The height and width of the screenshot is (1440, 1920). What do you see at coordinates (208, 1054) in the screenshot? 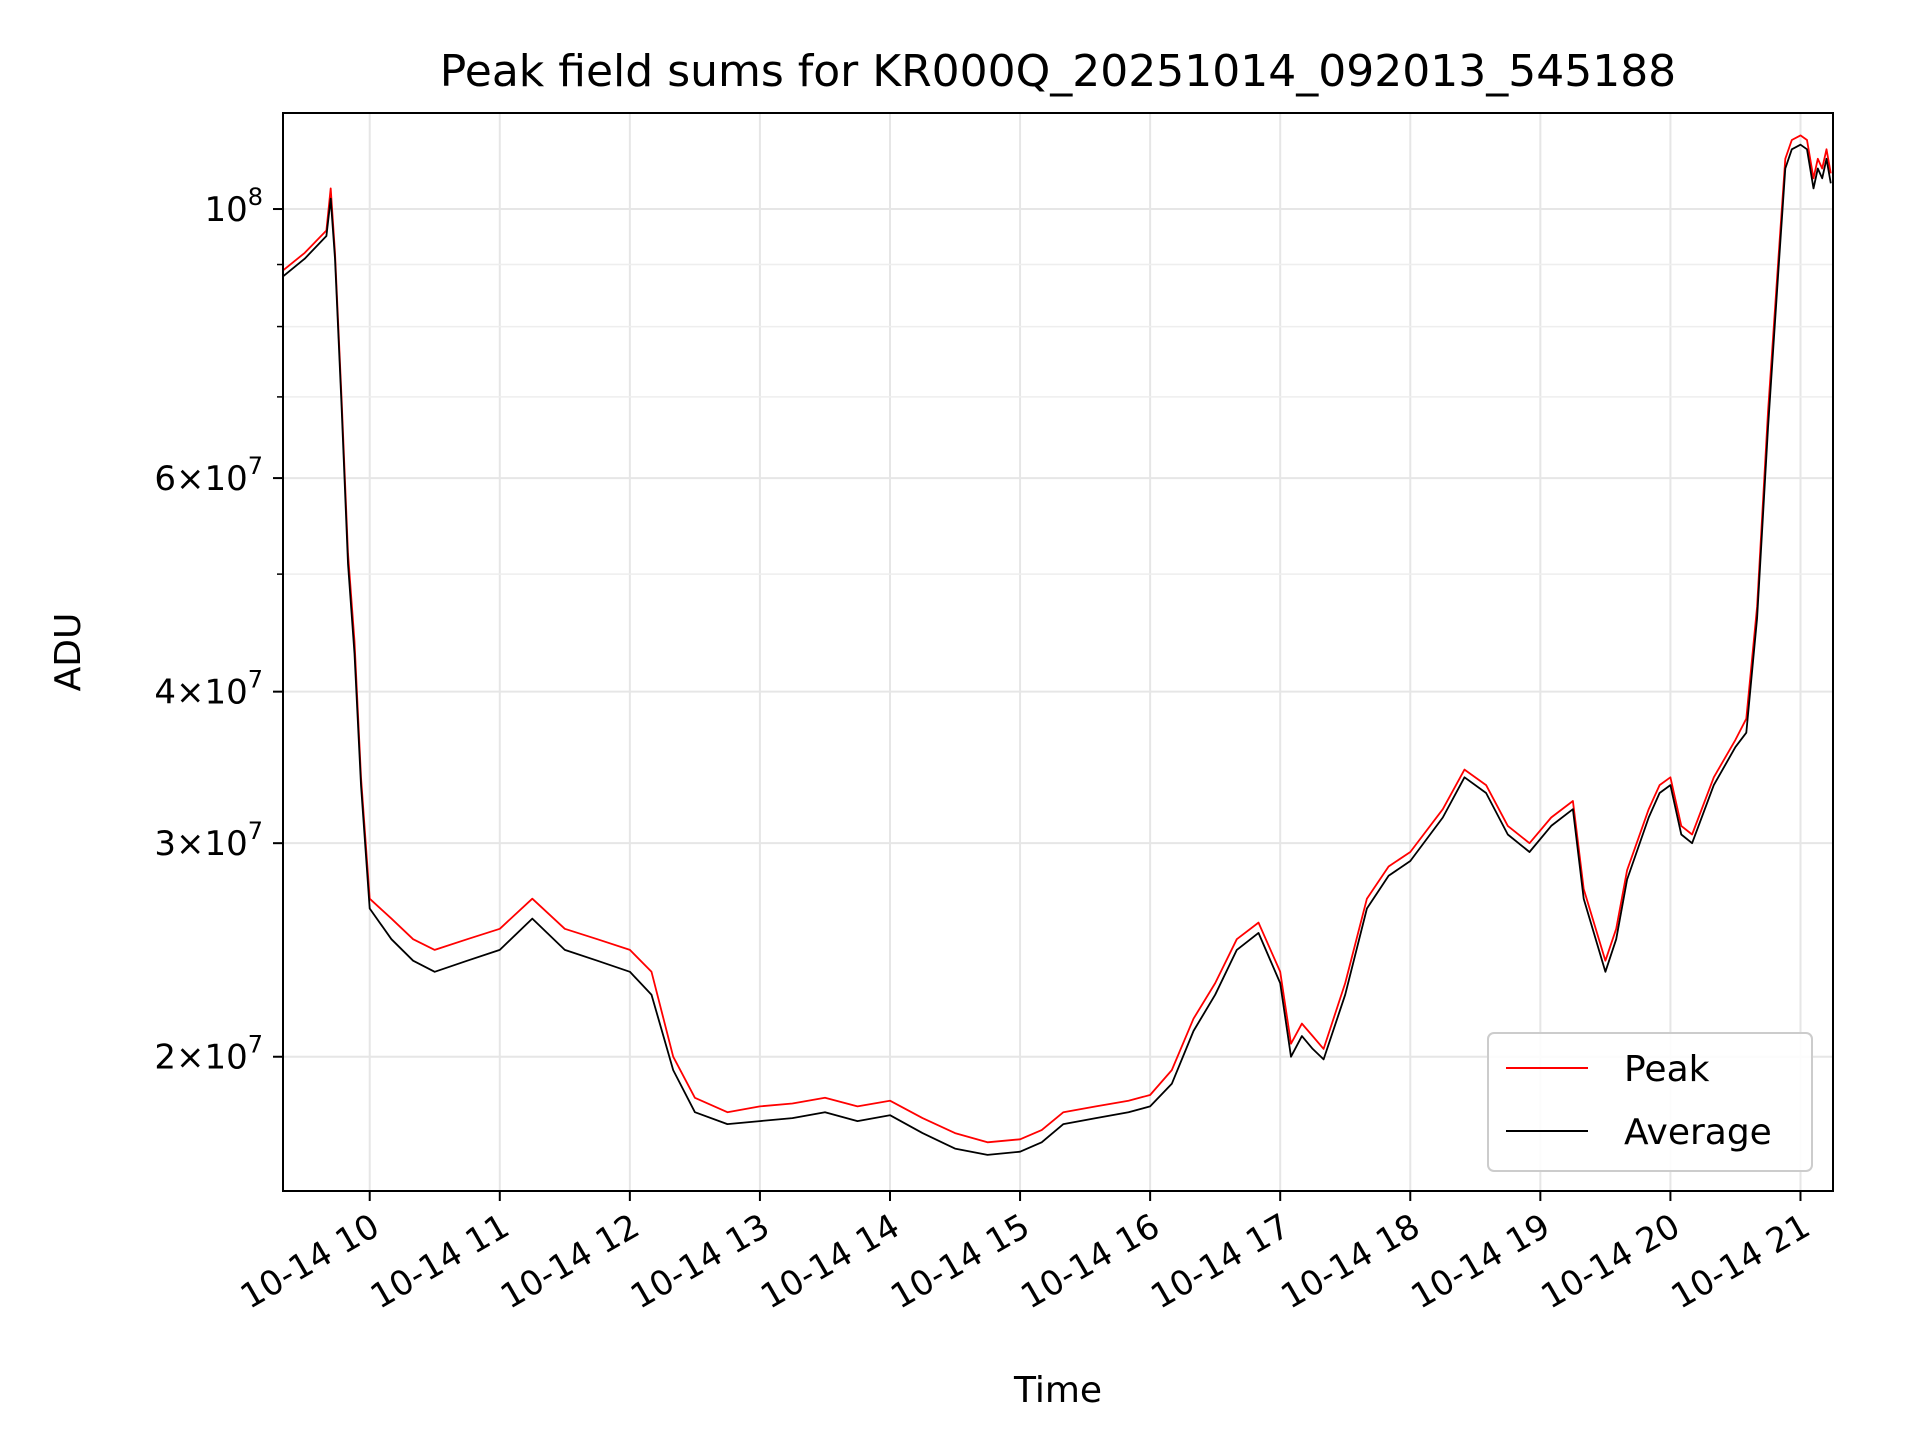
I see `y-tick-label: 2×107` at bounding box center [208, 1054].